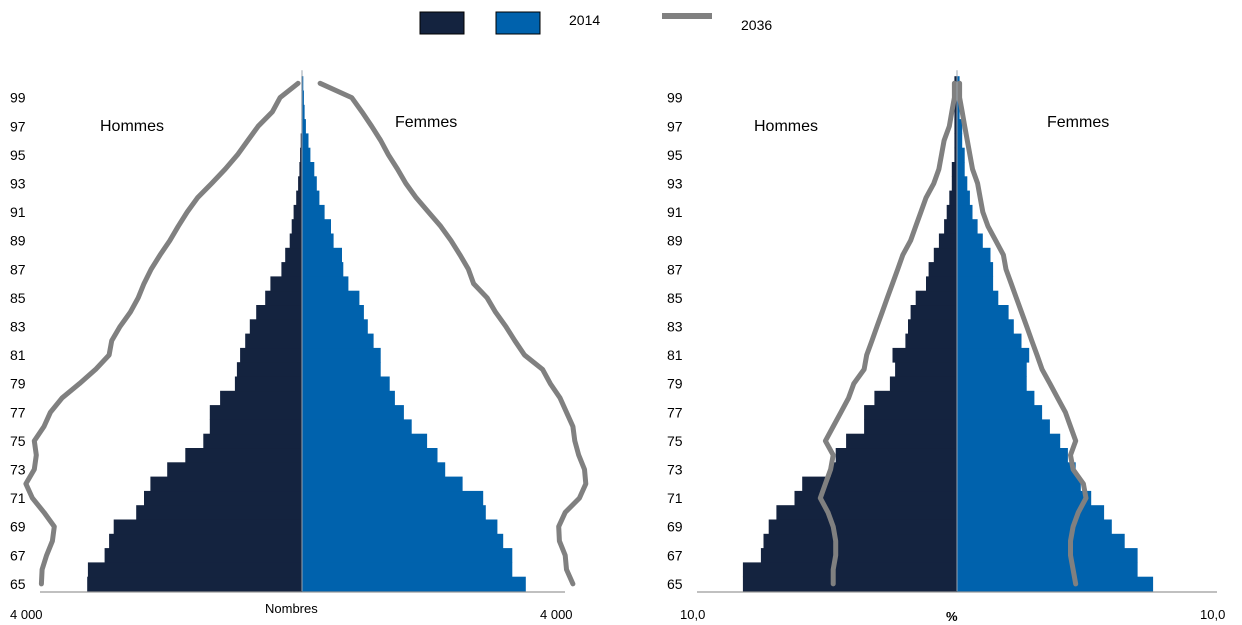 The image size is (1242, 625). Describe the element at coordinates (1212, 614) in the screenshot. I see `x-tick-label-right: 10,0` at that location.